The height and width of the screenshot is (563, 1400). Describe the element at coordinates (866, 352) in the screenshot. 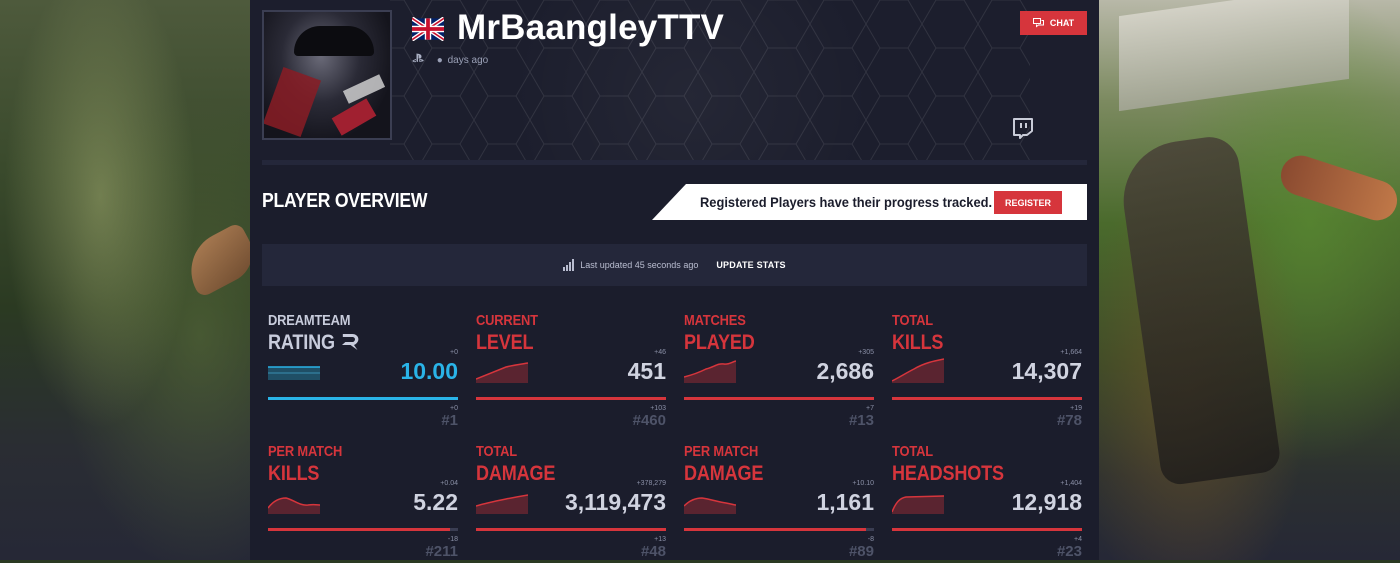

I see `stat-delta: +305` at that location.